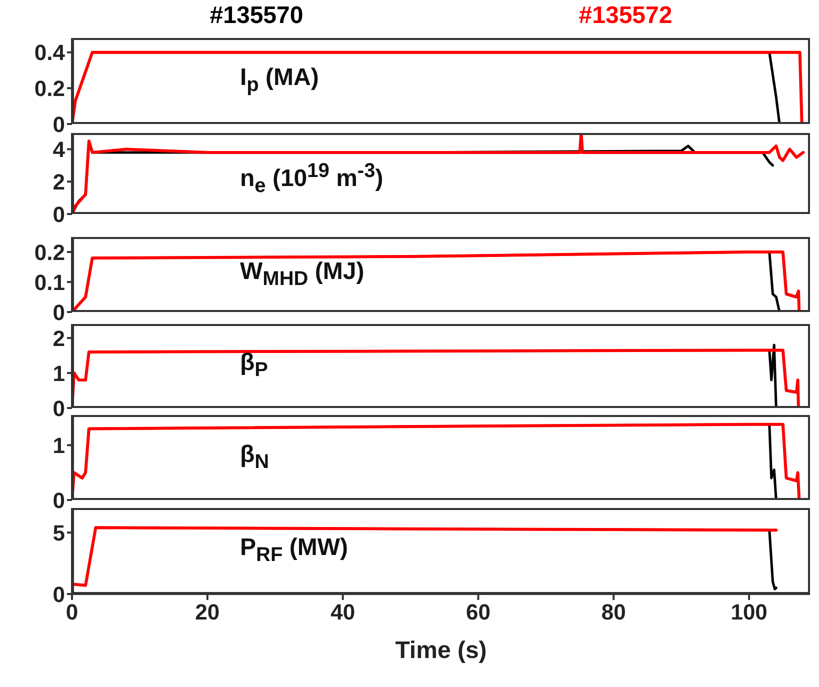 The height and width of the screenshot is (687, 819). What do you see at coordinates (255, 457) in the screenshot?
I see `y-axis-title: β$_{N}$` at bounding box center [255, 457].